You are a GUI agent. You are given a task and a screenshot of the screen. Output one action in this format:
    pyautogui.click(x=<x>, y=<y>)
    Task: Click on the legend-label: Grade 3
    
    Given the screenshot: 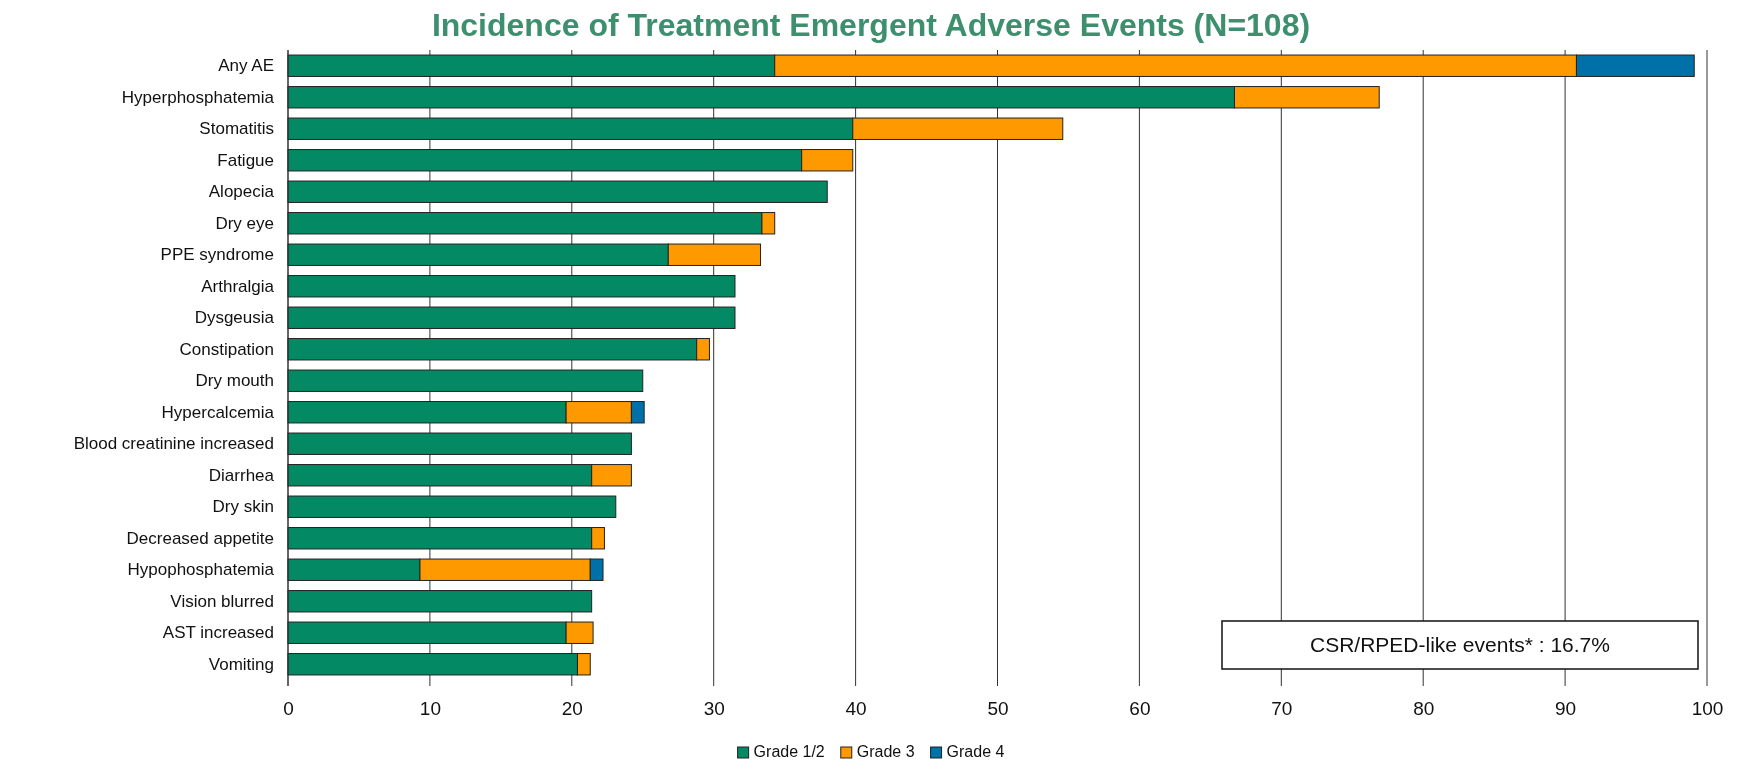 What is the action you would take?
    pyautogui.click(x=885, y=751)
    